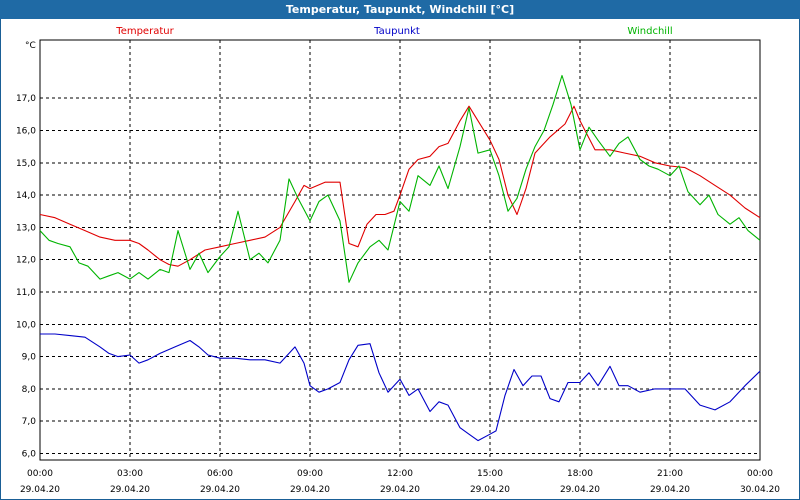 The width and height of the screenshot is (800, 500). What do you see at coordinates (29, 358) in the screenshot?
I see `y-tick-label: 9,0` at bounding box center [29, 358].